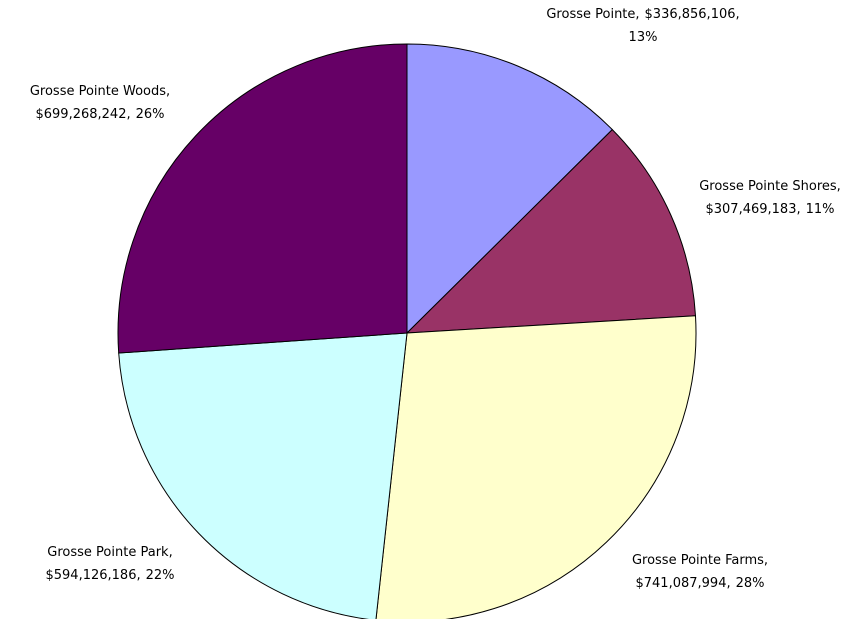 The width and height of the screenshot is (865, 619). Describe the element at coordinates (592, 14) in the screenshot. I see `label-part: Grosse Pointe,` at that location.